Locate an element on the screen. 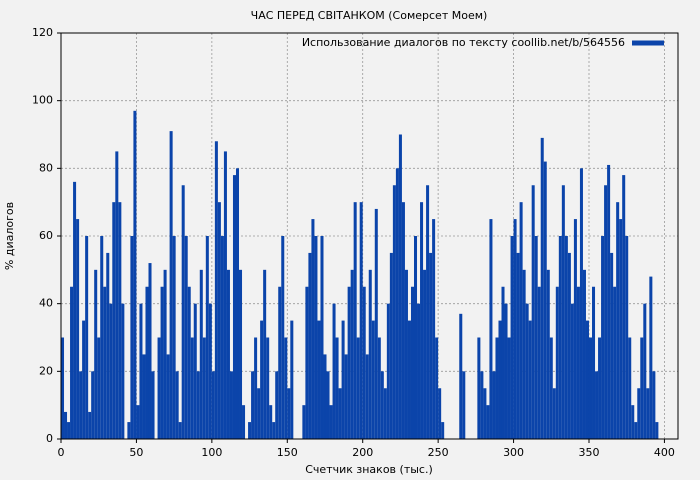 This screenshot has width=700, height=480. x-tick-label: 400 is located at coordinates (664, 452).